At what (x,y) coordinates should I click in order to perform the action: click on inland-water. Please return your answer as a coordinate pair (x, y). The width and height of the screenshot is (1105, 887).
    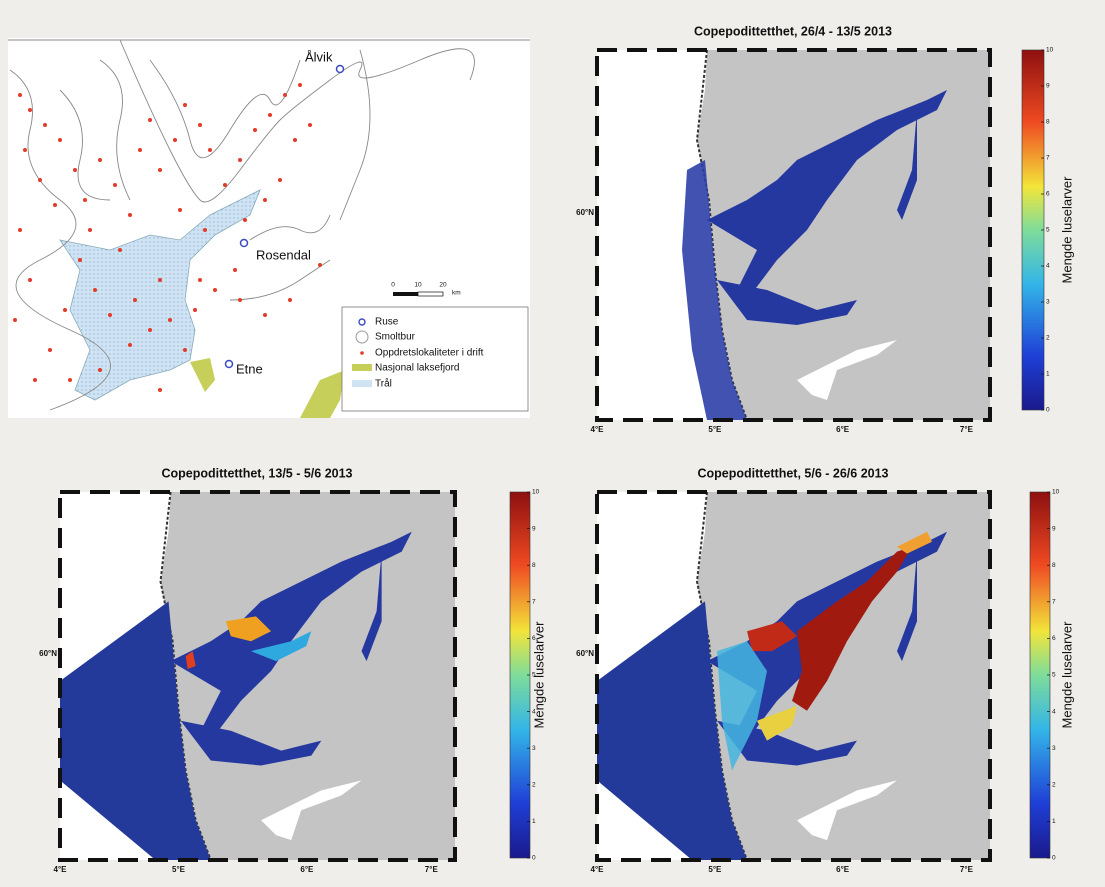
    Looking at the image, I should click on (311, 810).